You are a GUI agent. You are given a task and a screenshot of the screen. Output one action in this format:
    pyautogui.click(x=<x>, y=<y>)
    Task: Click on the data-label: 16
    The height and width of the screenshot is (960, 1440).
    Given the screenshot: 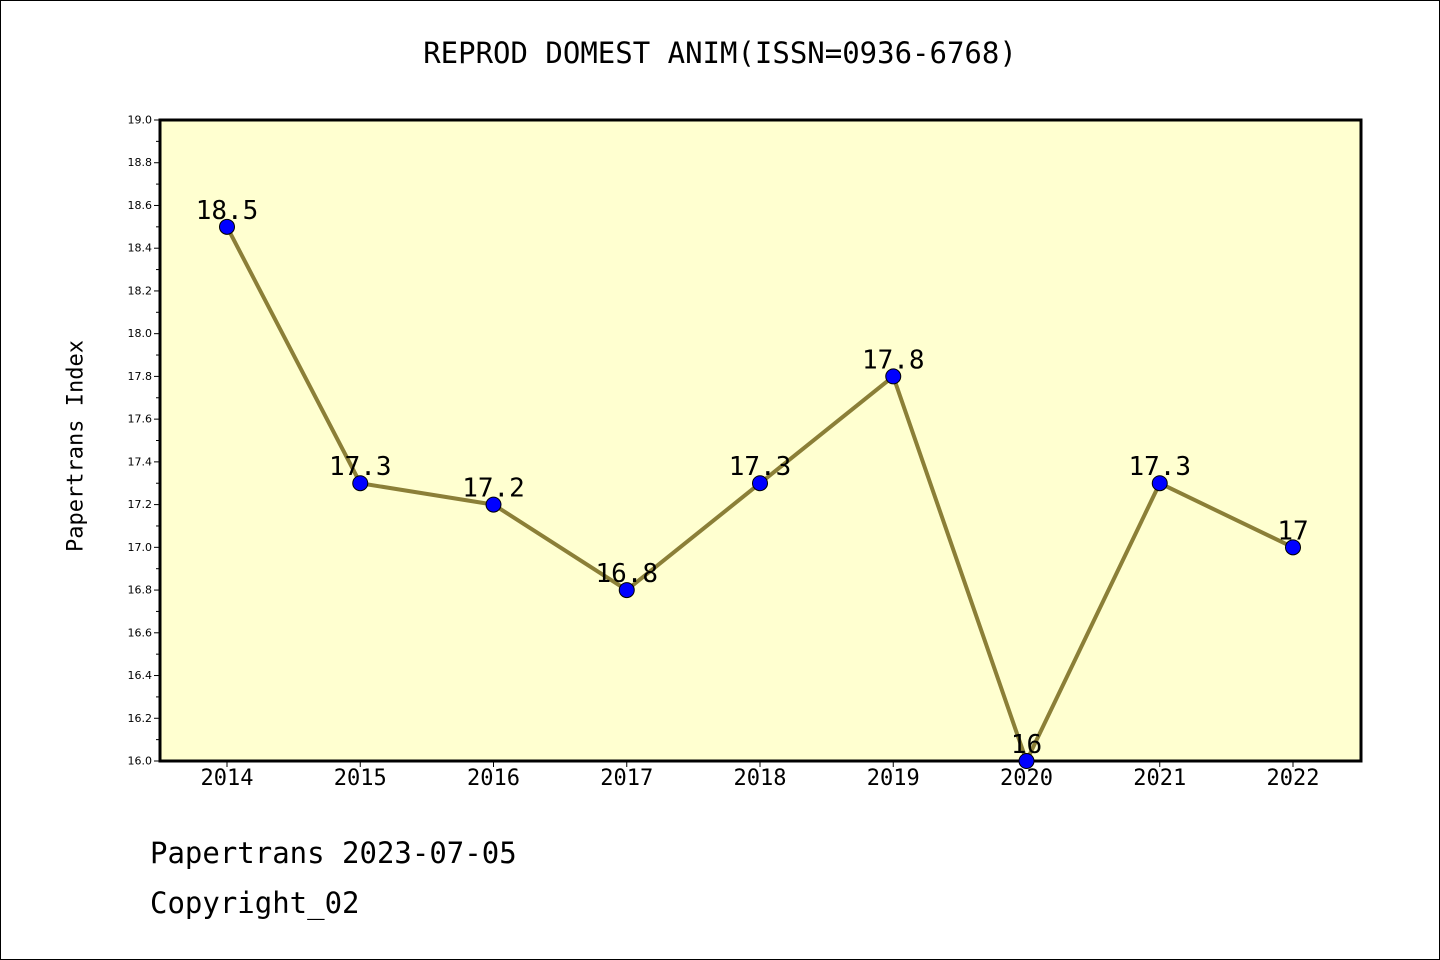 What is the action you would take?
    pyautogui.click(x=1026, y=745)
    